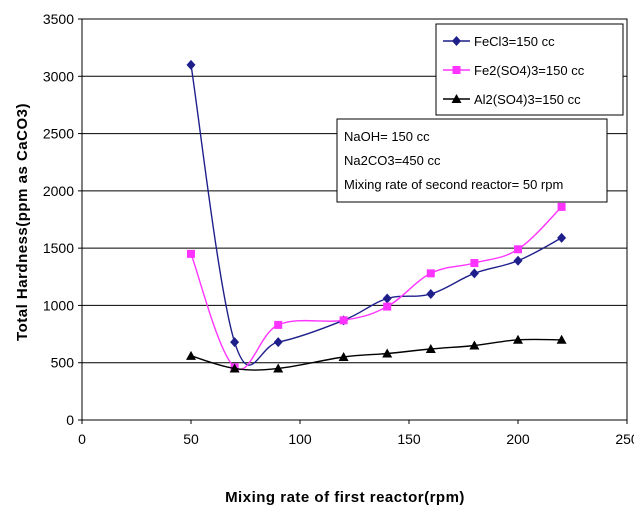  Describe the element at coordinates (300, 439) in the screenshot. I see `x-tick-label: 100` at that location.